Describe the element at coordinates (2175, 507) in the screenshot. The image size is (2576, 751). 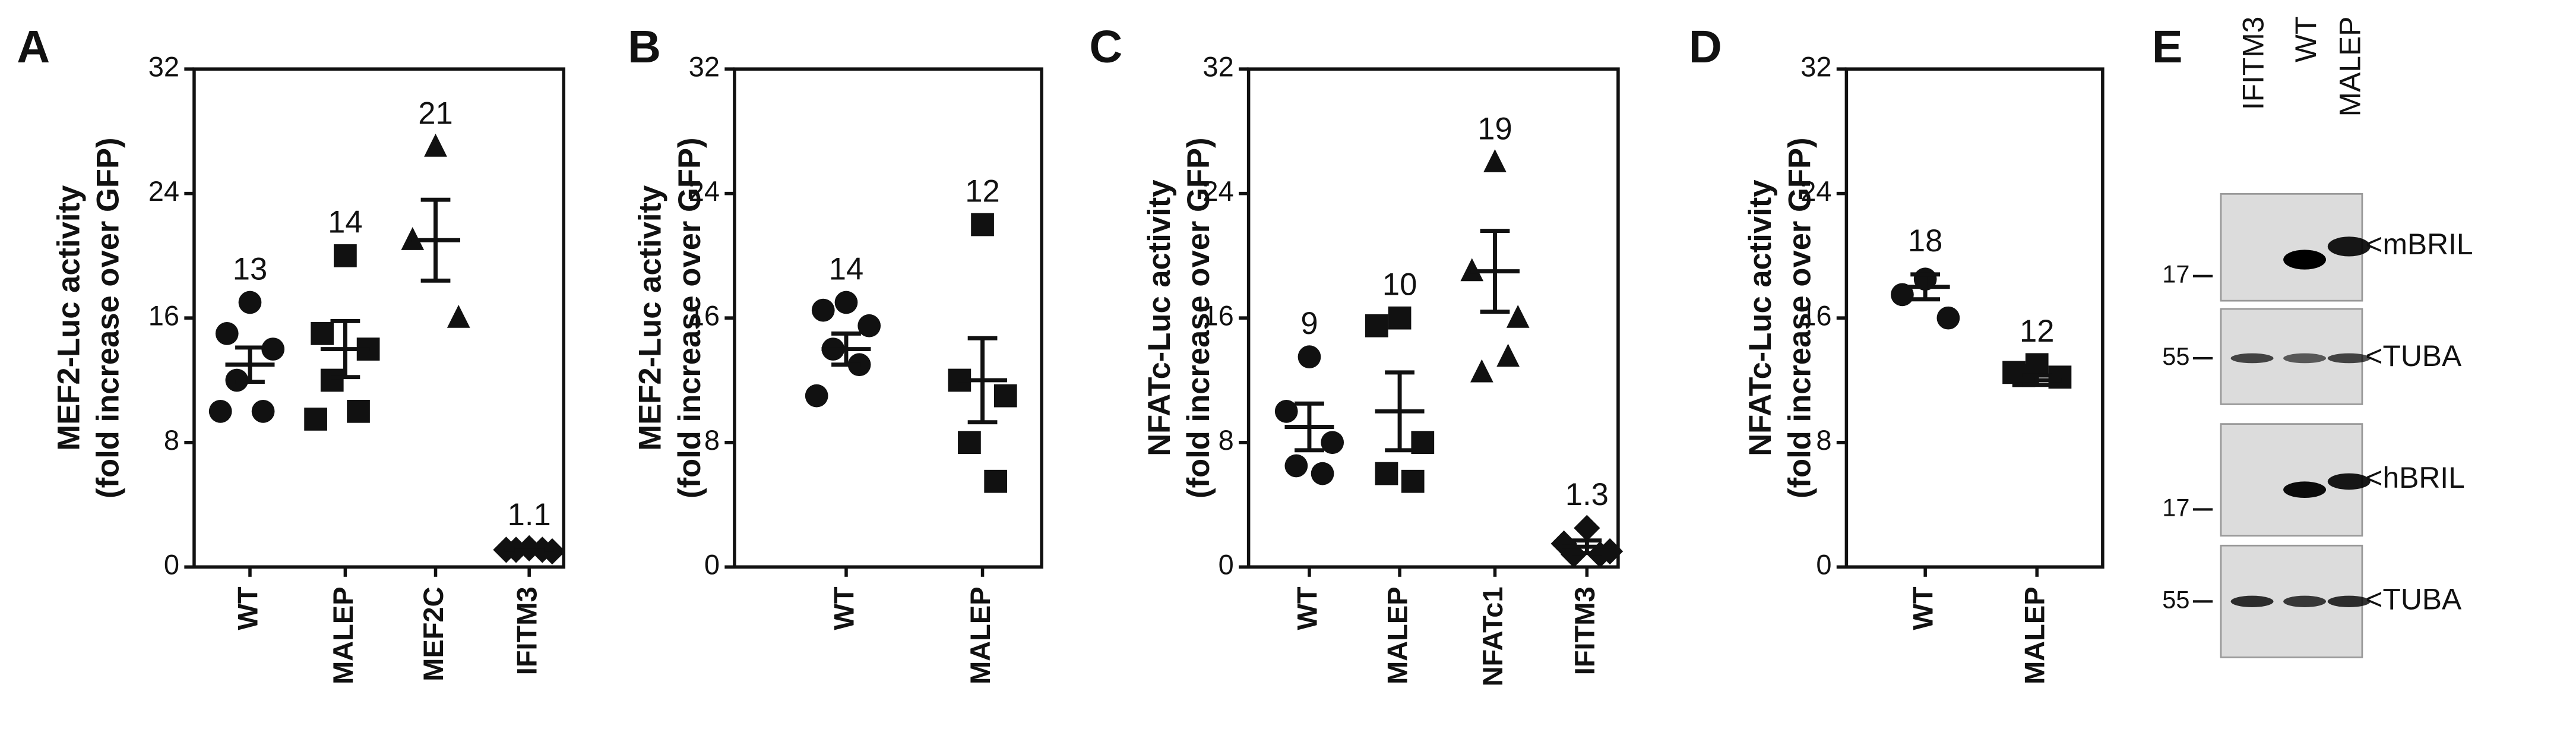
I see `mw-marker: 17` at that location.